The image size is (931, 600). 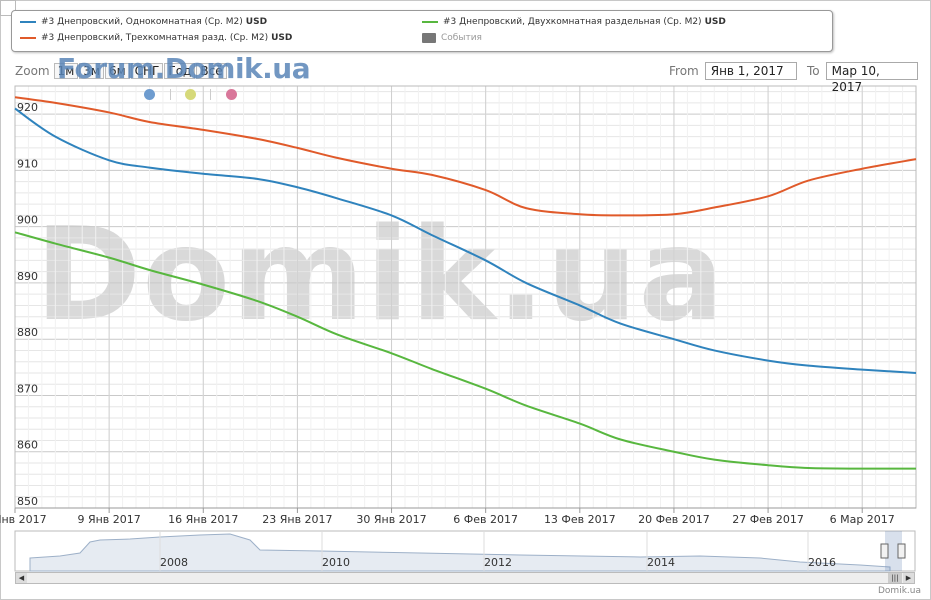 What do you see at coordinates (27, 501) in the screenshot?
I see `y-tick-label: 850` at bounding box center [27, 501].